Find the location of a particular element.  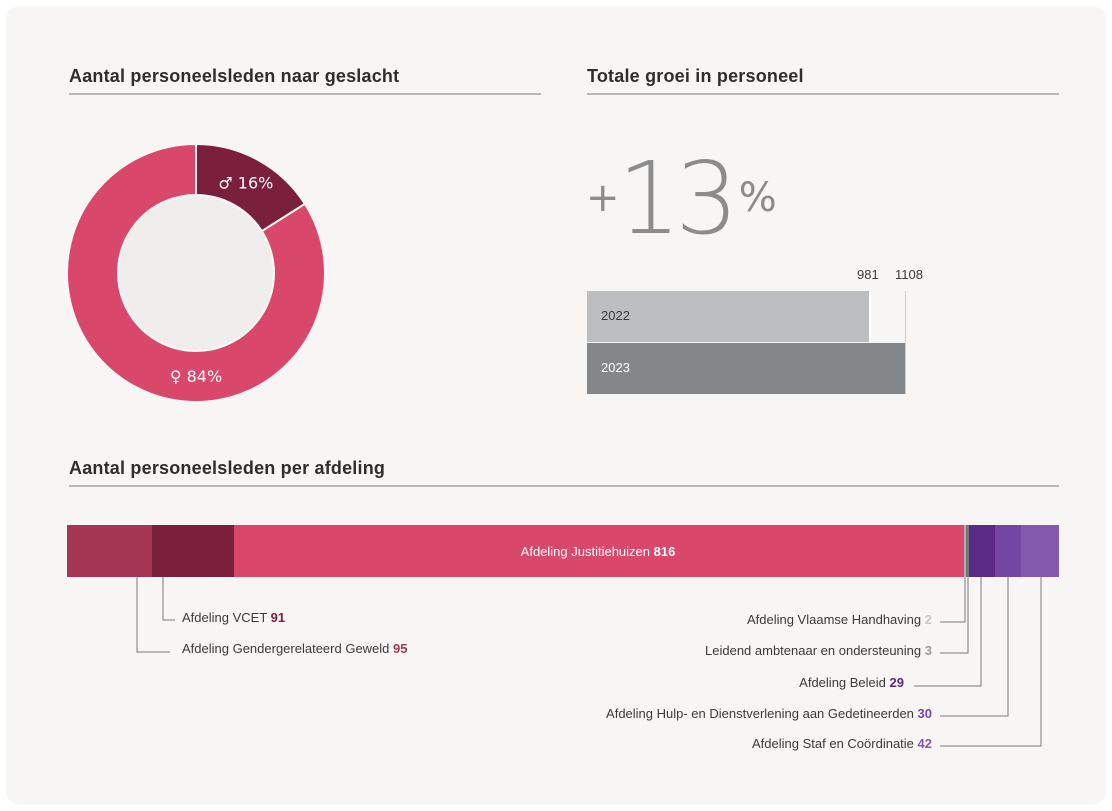

leader-leidend-ambtenaar is located at coordinates (954, 611).